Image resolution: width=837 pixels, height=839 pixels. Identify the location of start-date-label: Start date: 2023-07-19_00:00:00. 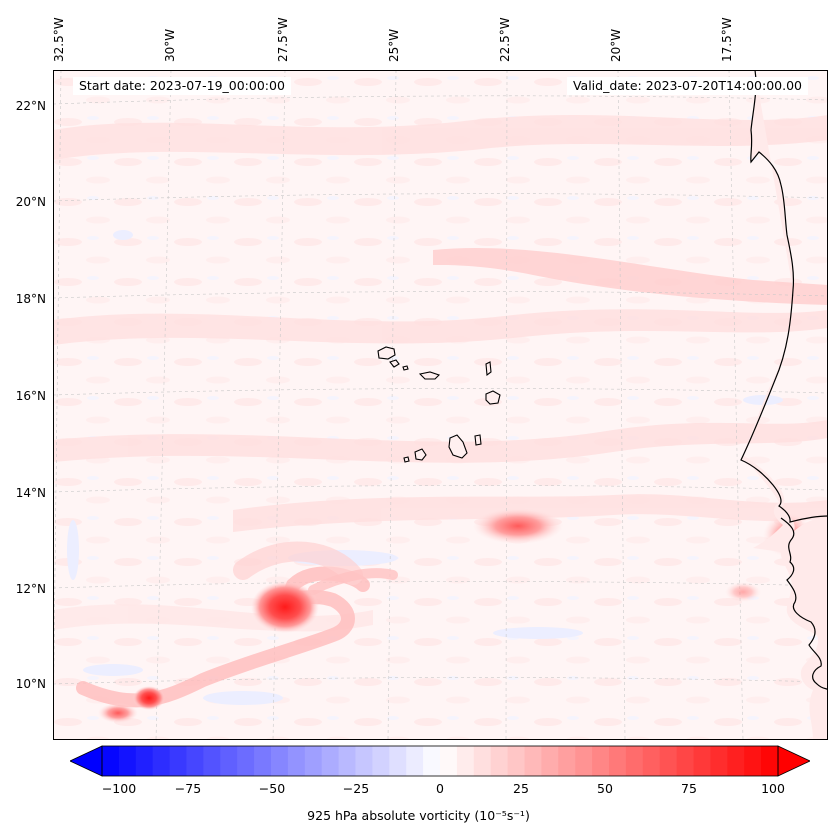
(182, 86).